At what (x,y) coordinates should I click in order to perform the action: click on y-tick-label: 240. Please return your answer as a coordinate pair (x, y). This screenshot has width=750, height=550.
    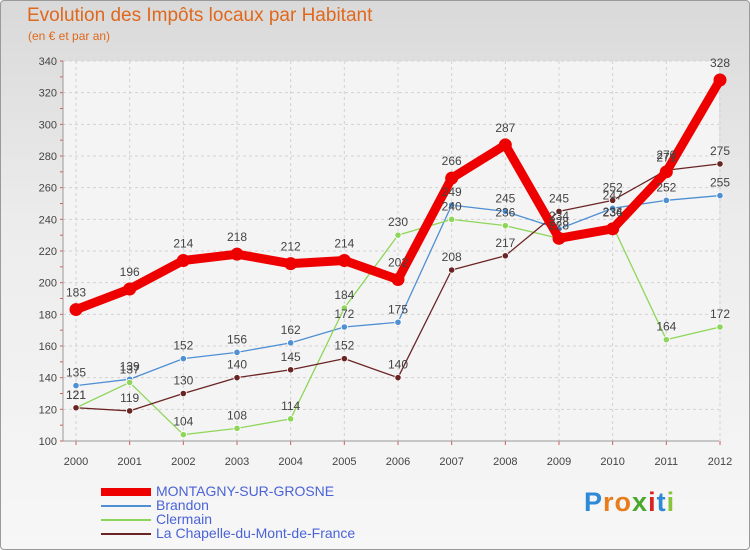
    Looking at the image, I should click on (48, 220).